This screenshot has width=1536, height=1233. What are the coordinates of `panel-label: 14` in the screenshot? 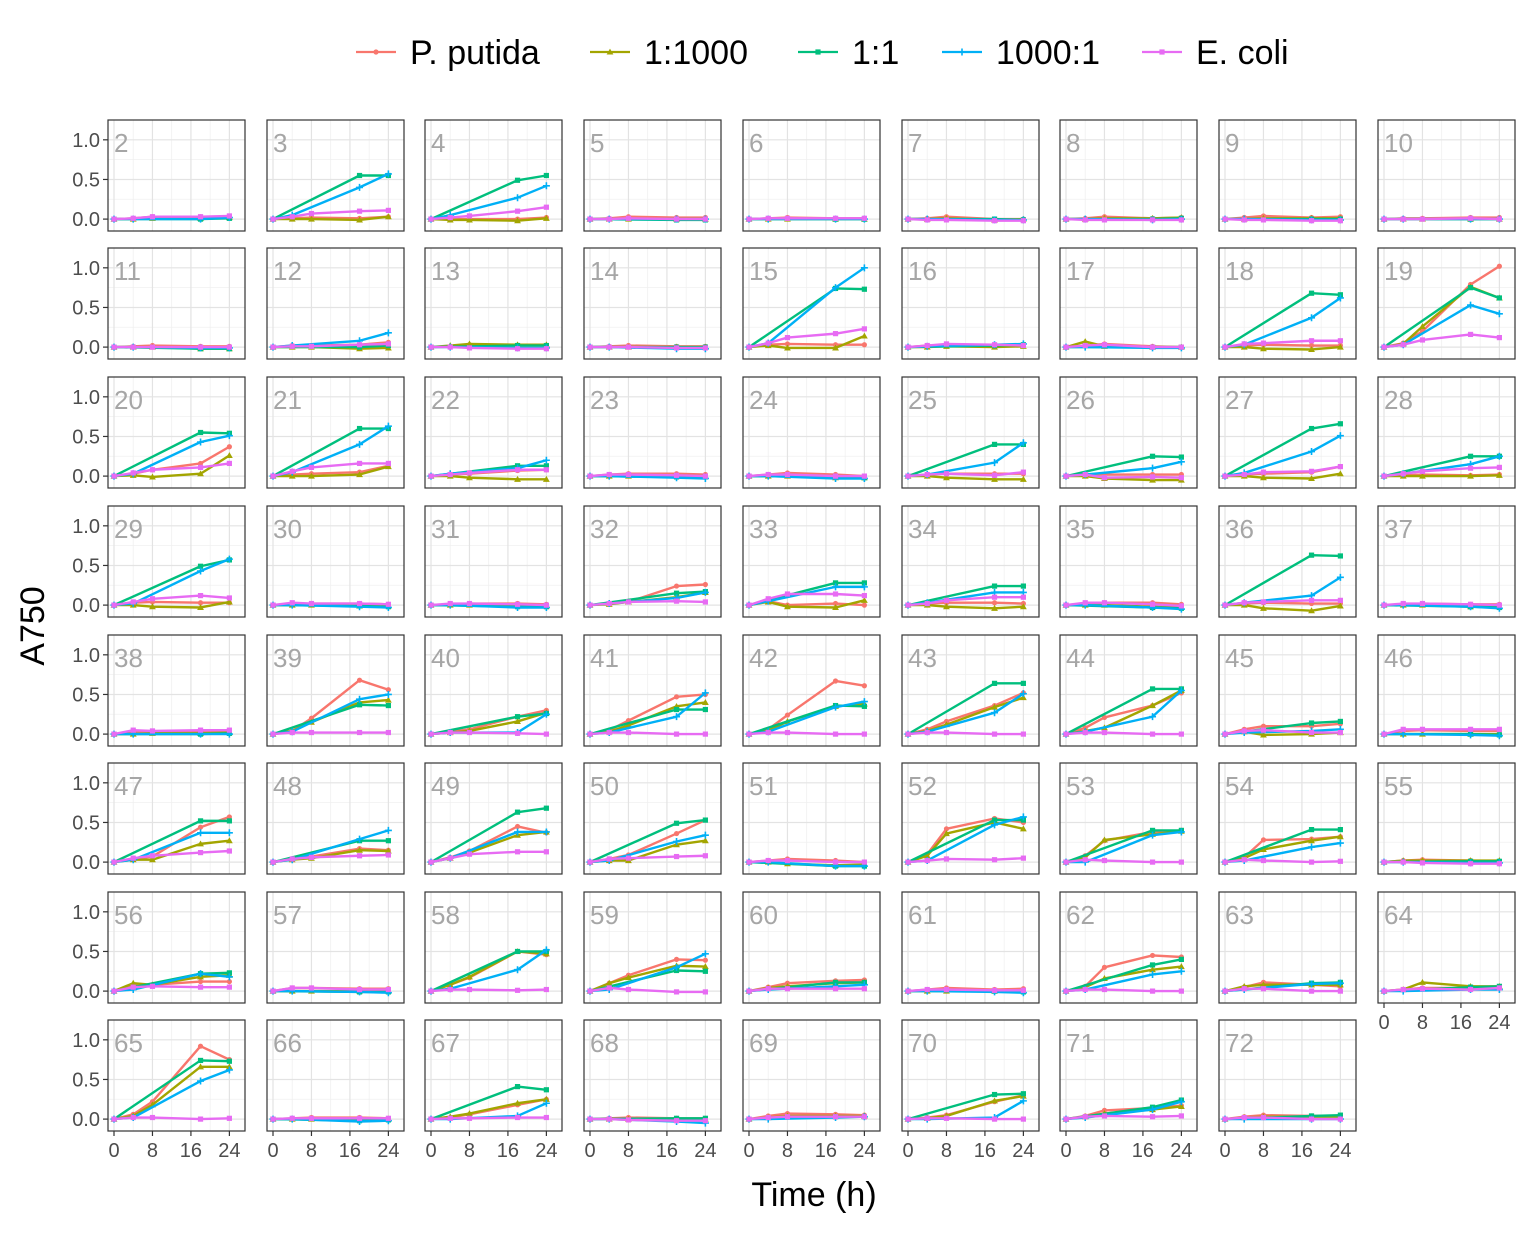 It's located at (604, 271).